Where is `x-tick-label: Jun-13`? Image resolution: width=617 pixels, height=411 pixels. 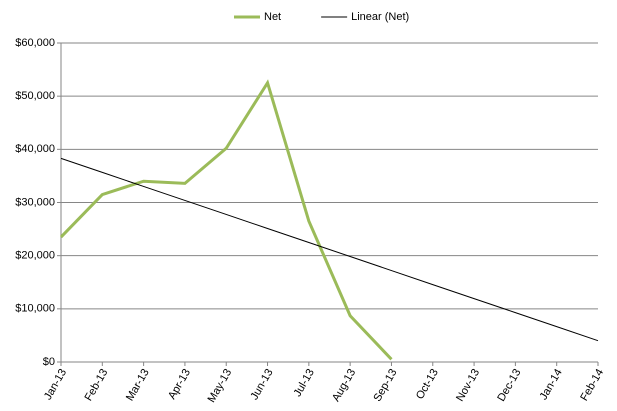
x-tick-label: Jun-13 is located at coordinates (261, 384).